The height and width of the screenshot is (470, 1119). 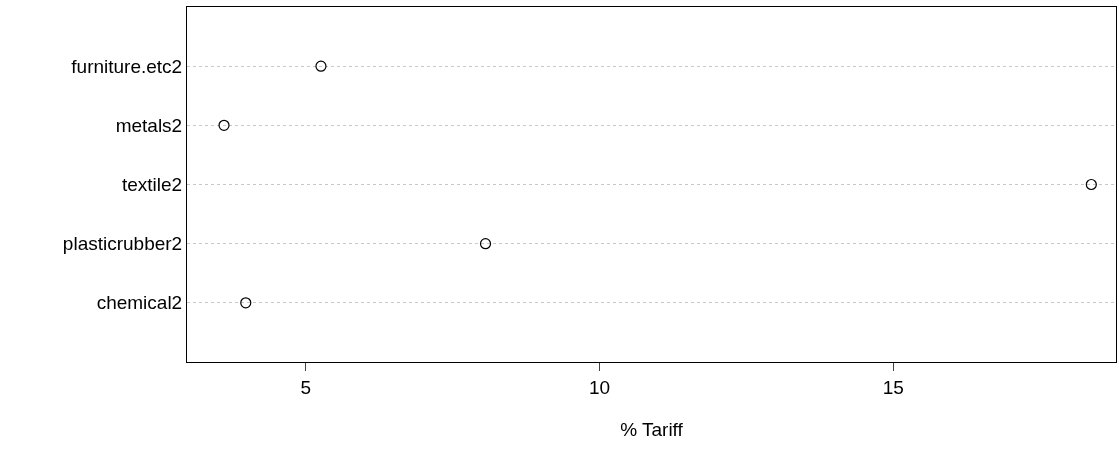 What do you see at coordinates (152, 185) in the screenshot?
I see `y-tick-label: textile2` at bounding box center [152, 185].